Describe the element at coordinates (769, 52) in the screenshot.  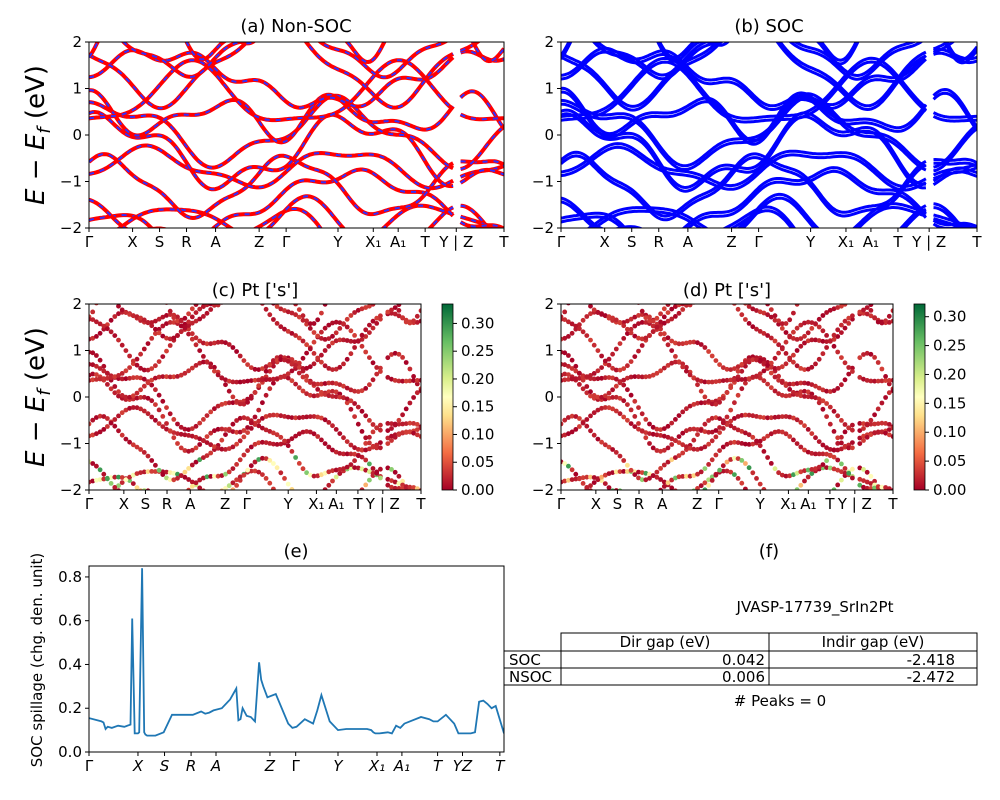
I see `soc-band-line` at that location.